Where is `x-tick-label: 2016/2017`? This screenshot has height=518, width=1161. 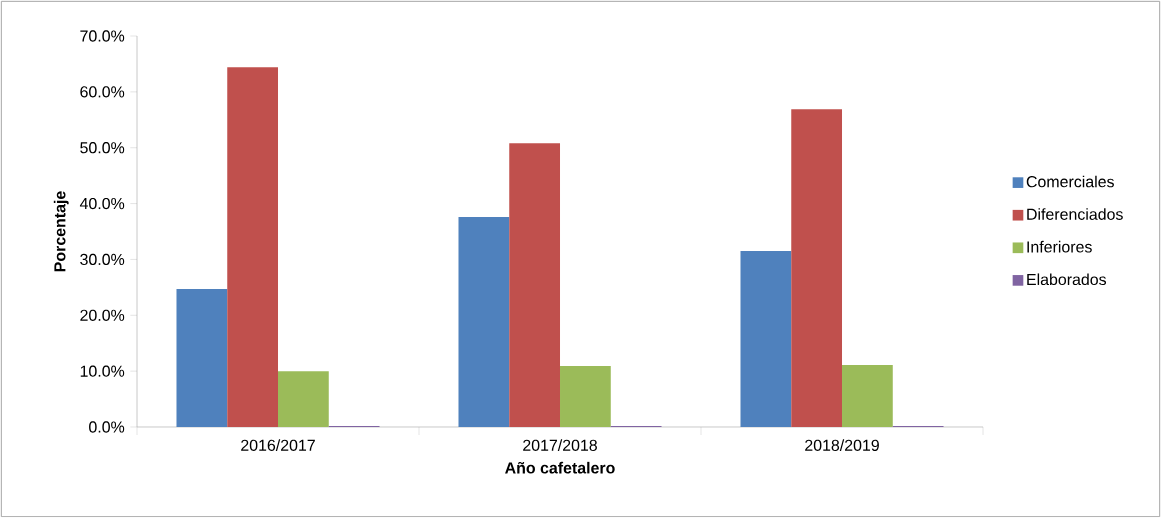 x-tick-label: 2016/2017 is located at coordinates (278, 445).